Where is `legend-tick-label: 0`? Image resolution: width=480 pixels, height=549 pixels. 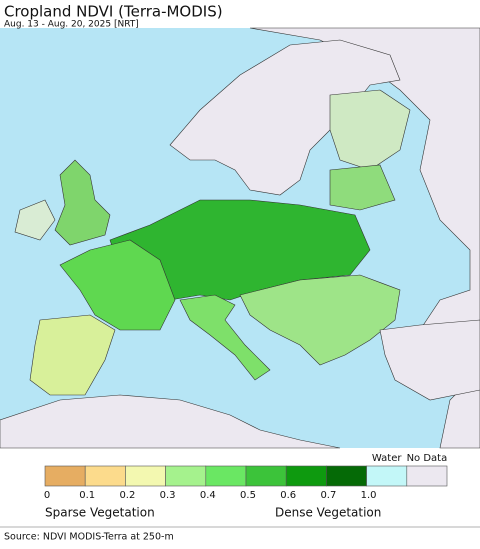
legend-tick-label: 0 is located at coordinates (47, 495).